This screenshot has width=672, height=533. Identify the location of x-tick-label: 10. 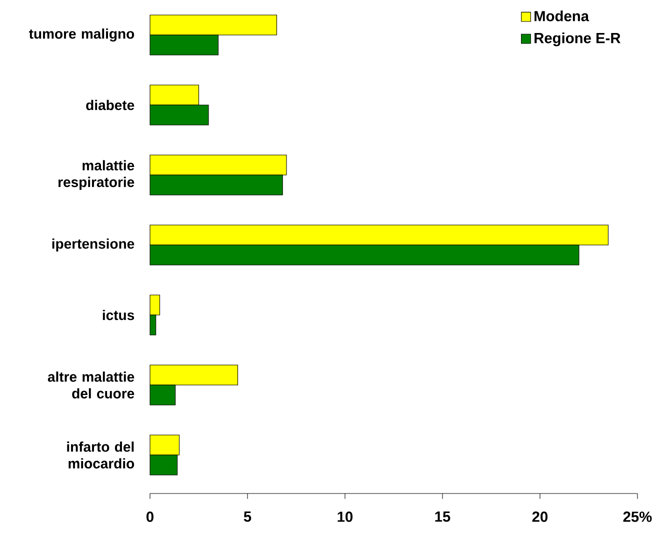
(345, 517).